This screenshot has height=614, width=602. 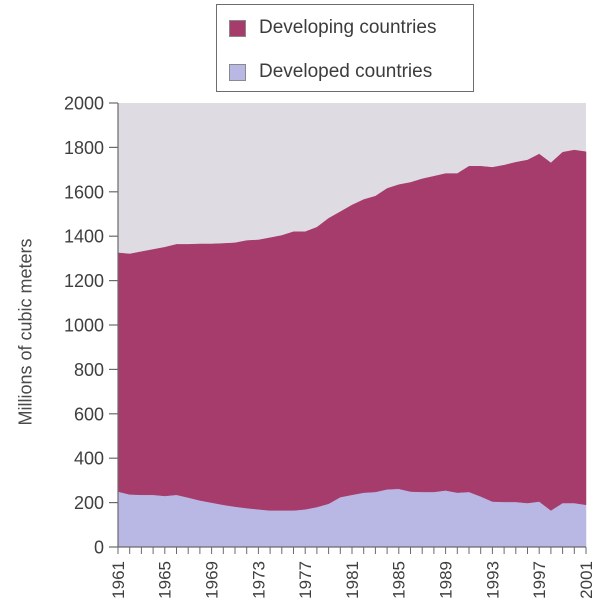 I want to click on x-tick-label: 1961, so click(x=118, y=580).